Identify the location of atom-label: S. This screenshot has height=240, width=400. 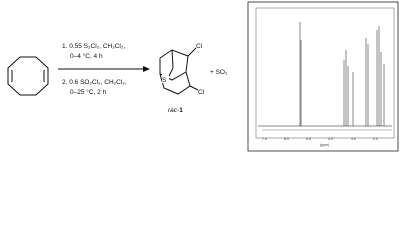
(164, 80).